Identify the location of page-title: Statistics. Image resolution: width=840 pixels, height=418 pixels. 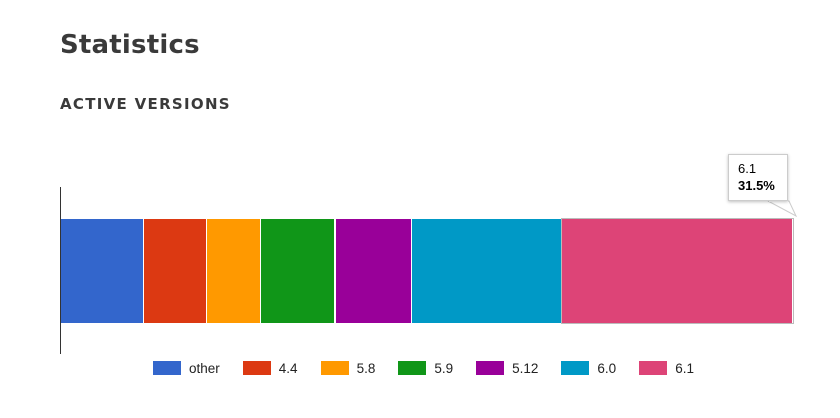
(130, 45).